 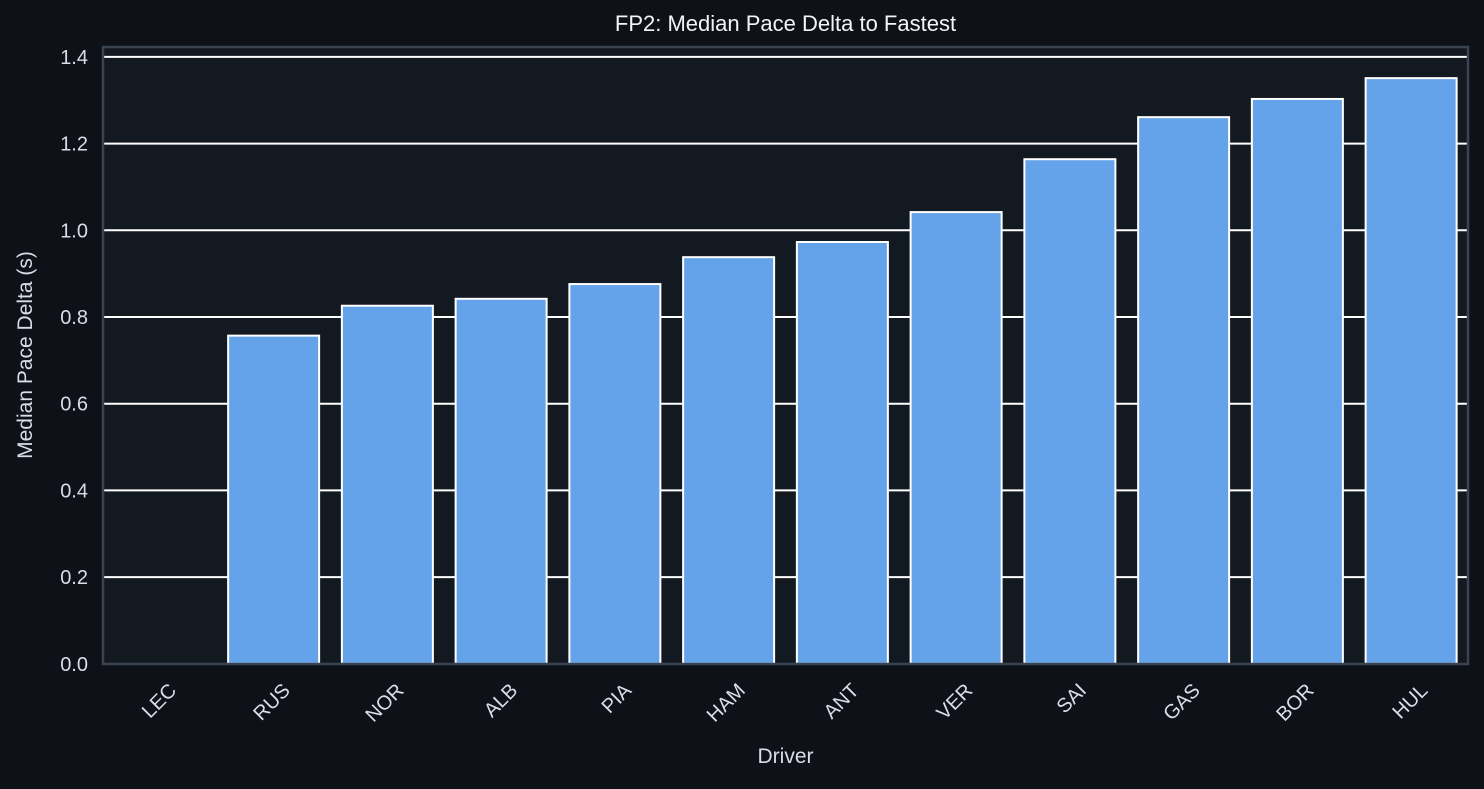 What do you see at coordinates (387, 484) in the screenshot?
I see `bar-nor` at bounding box center [387, 484].